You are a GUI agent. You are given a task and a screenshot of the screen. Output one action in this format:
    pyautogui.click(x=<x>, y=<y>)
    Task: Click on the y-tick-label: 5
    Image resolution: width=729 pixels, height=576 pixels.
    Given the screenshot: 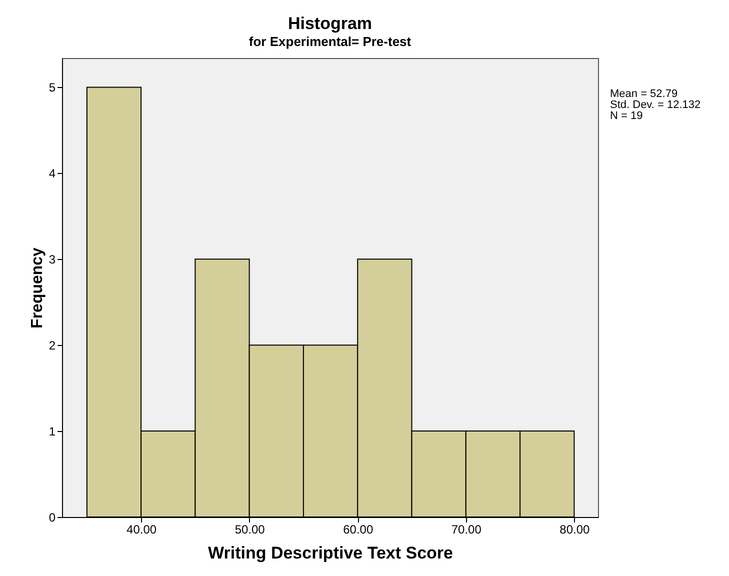 What is the action you would take?
    pyautogui.click(x=52, y=87)
    